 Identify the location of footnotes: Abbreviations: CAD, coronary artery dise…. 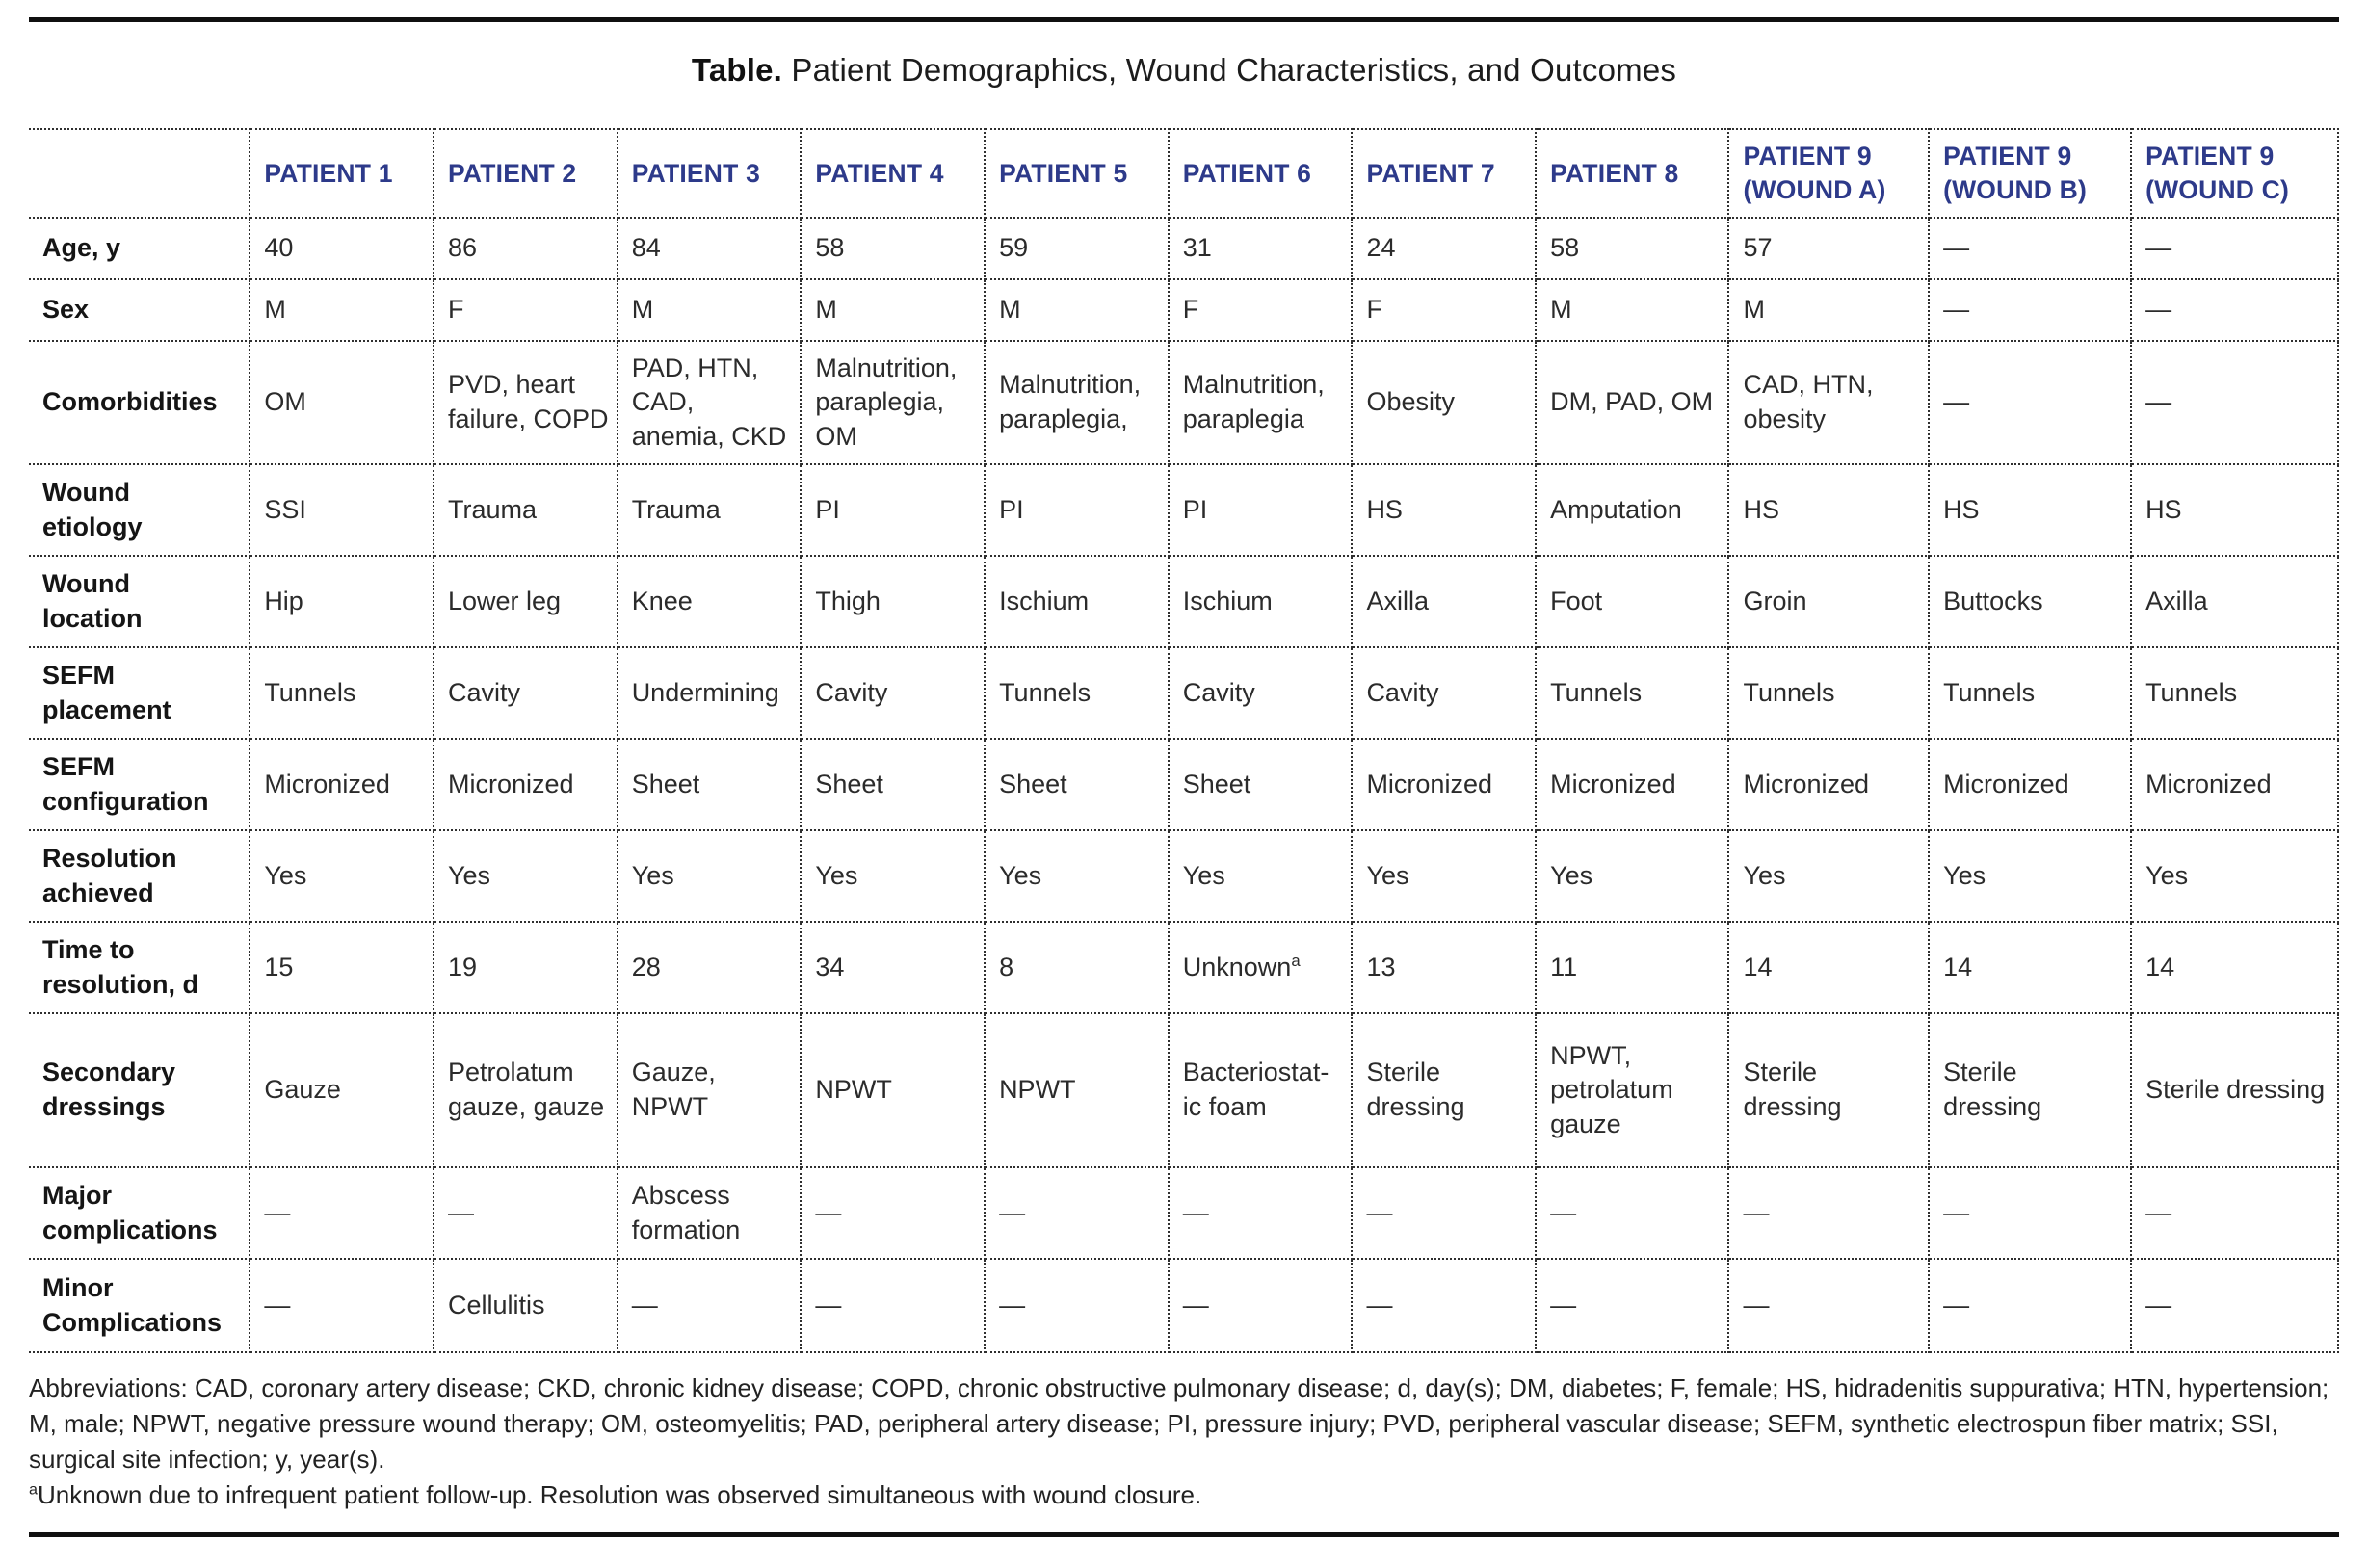
(1184, 1442).